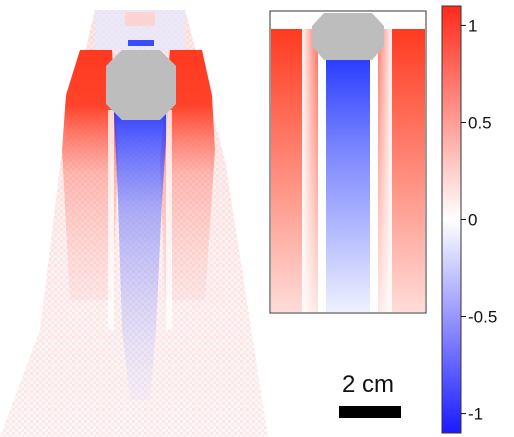 This screenshot has height=437, width=514. What do you see at coordinates (472, 25) in the screenshot?
I see `colorbar-tick-label: 1` at bounding box center [472, 25].